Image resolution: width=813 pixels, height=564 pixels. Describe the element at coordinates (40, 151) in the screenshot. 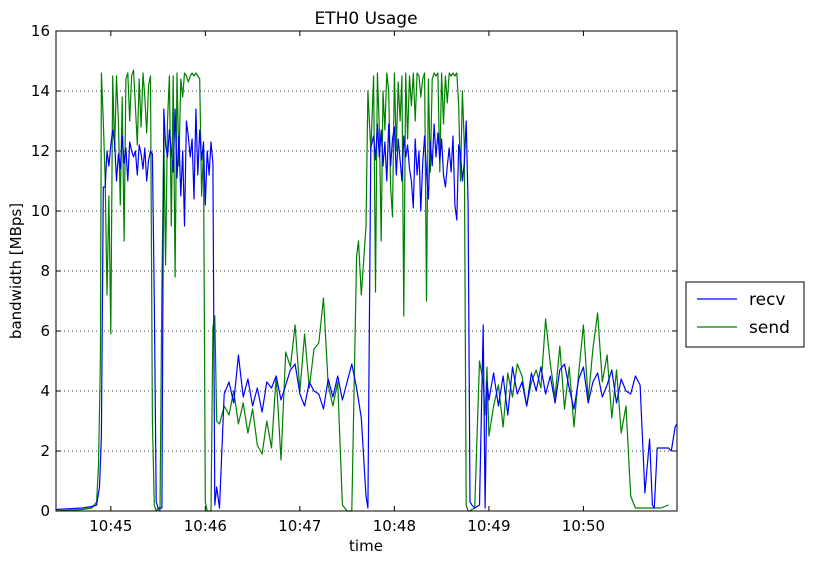

I see `y-tick-label: 12` at that location.